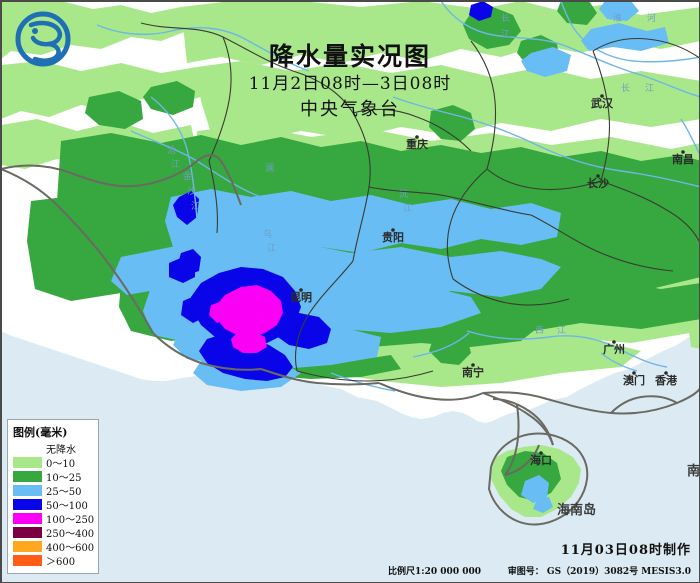  I want to click on legend-item: ＞600, so click(53, 561).